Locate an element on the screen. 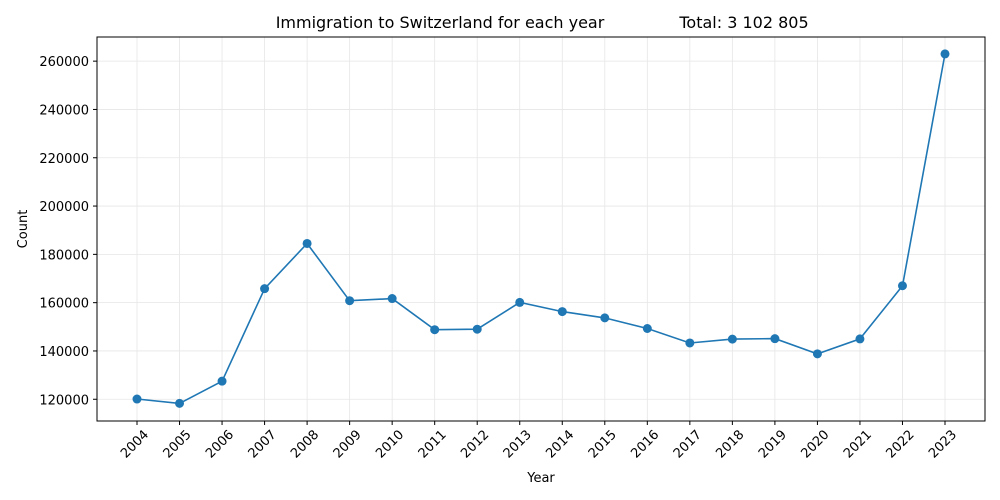  x-tick-label: 2006 is located at coordinates (220, 444).